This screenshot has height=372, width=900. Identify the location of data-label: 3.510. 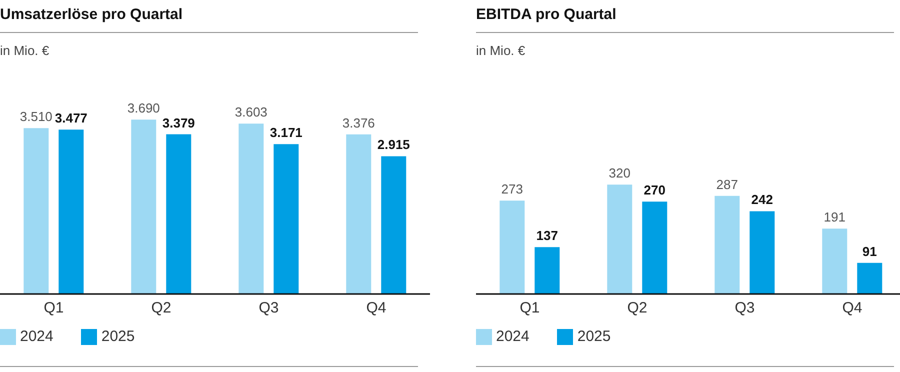
(36, 116).